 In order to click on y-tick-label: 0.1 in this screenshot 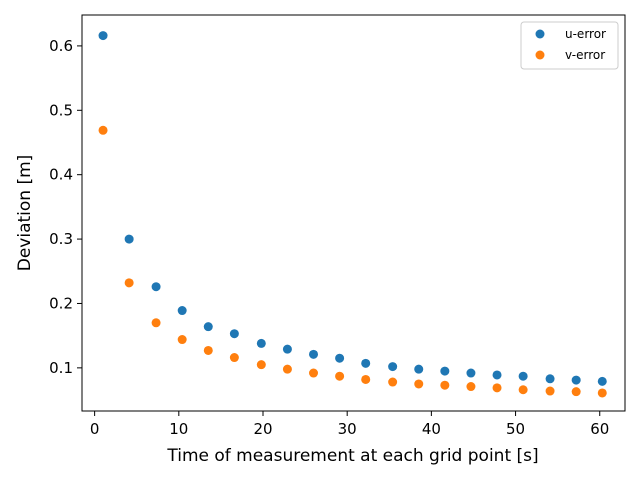, I will do `click(61, 368)`.